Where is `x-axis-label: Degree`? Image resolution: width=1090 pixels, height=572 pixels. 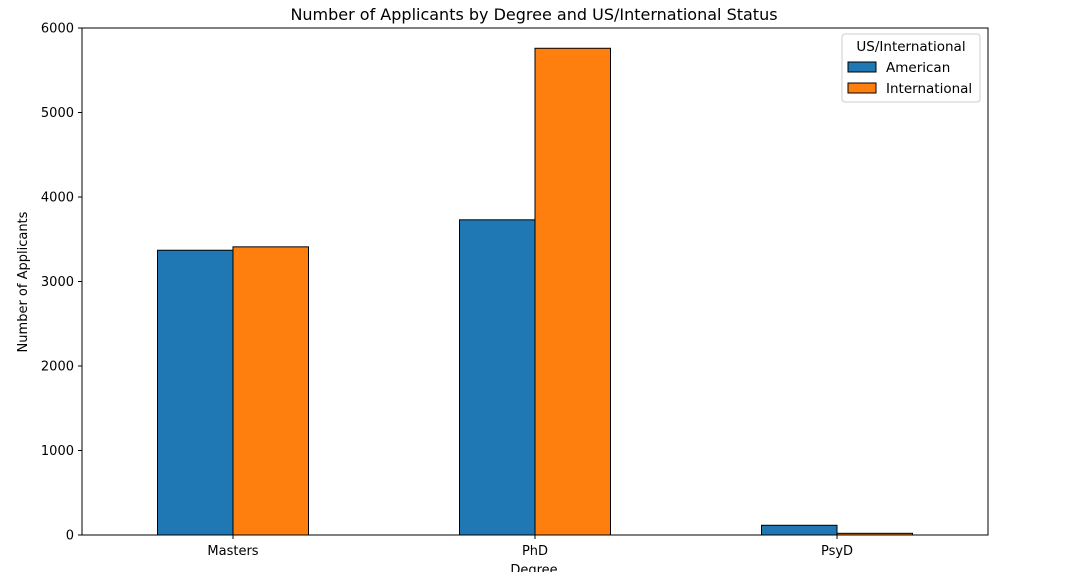
x-axis-label: Degree is located at coordinates (533, 567).